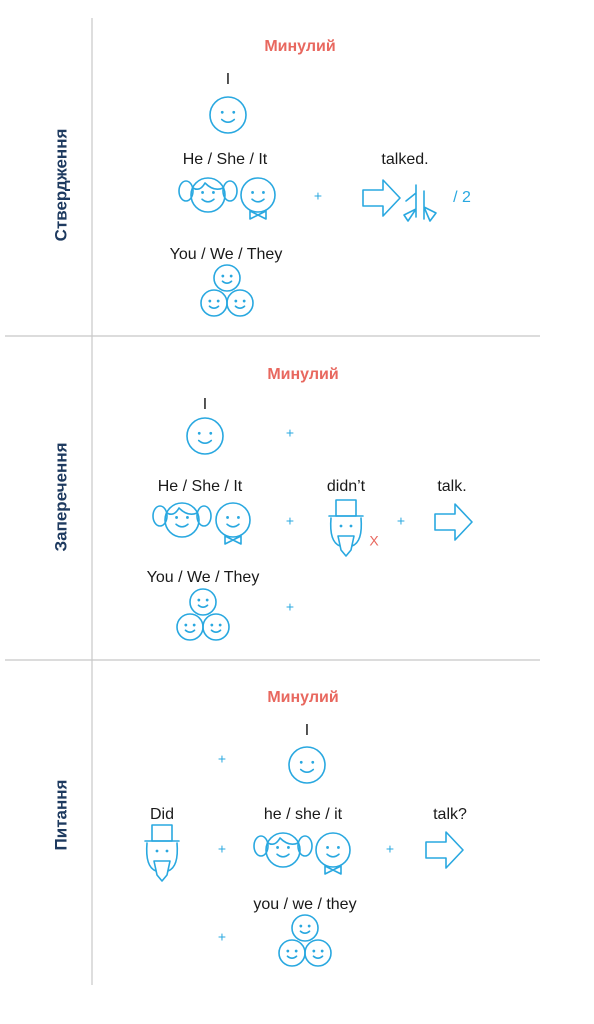 The height and width of the screenshot is (1024, 594). What do you see at coordinates (233, 540) in the screenshot?
I see `bow-tie` at bounding box center [233, 540].